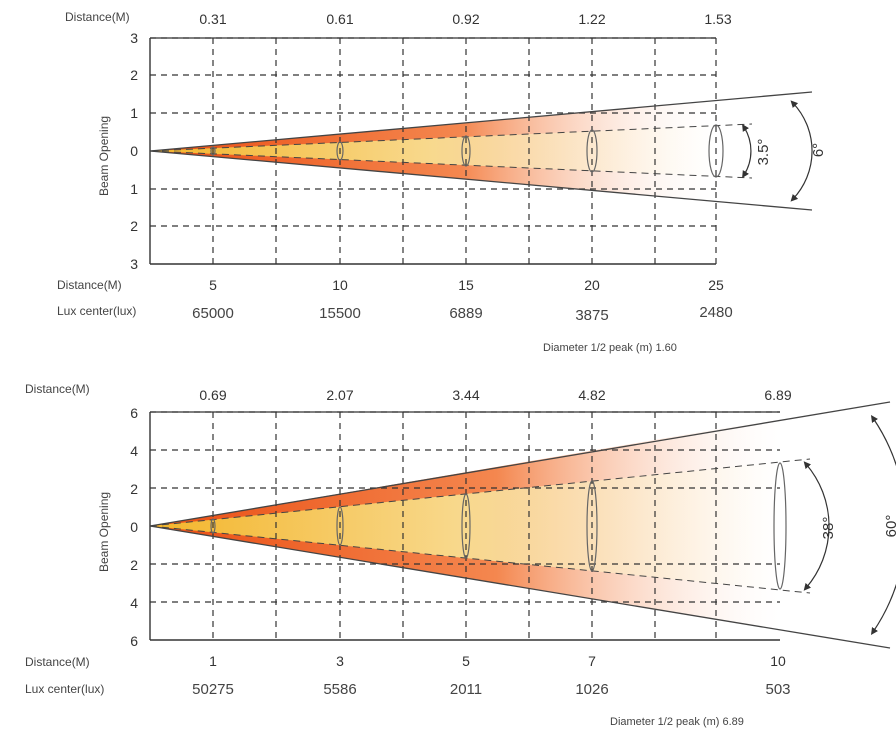 This screenshot has width=896, height=731. What do you see at coordinates (340, 313) in the screenshot?
I see `lux-value: 15500` at bounding box center [340, 313].